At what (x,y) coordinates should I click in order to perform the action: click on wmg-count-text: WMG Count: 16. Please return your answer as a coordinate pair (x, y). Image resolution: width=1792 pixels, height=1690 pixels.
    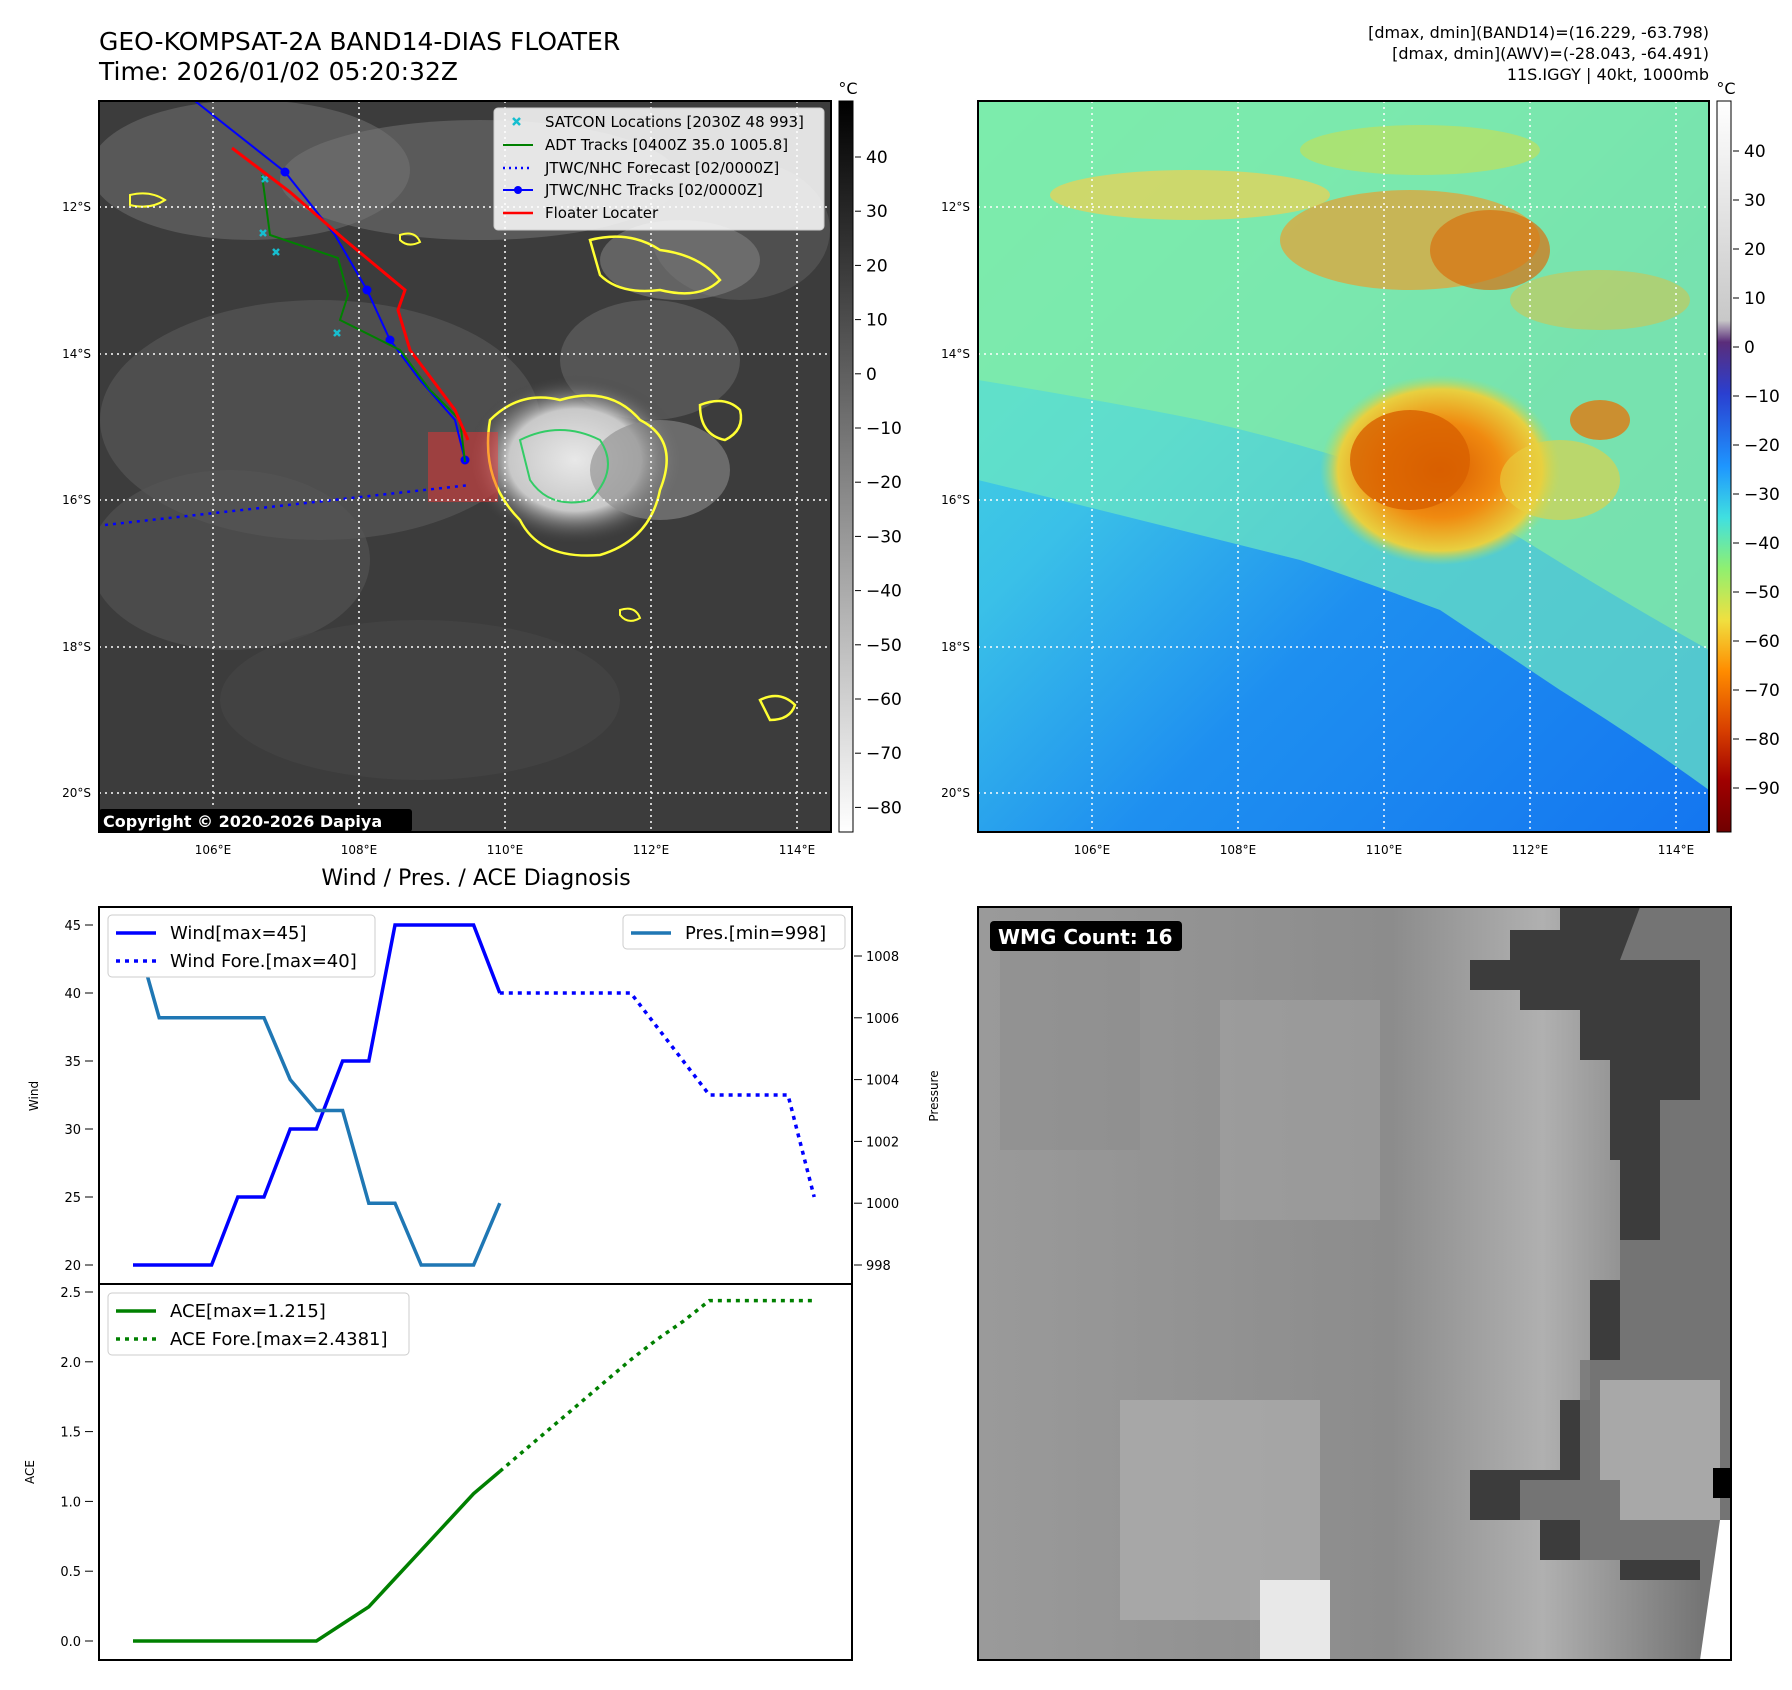
    Looking at the image, I should click on (1085, 937).